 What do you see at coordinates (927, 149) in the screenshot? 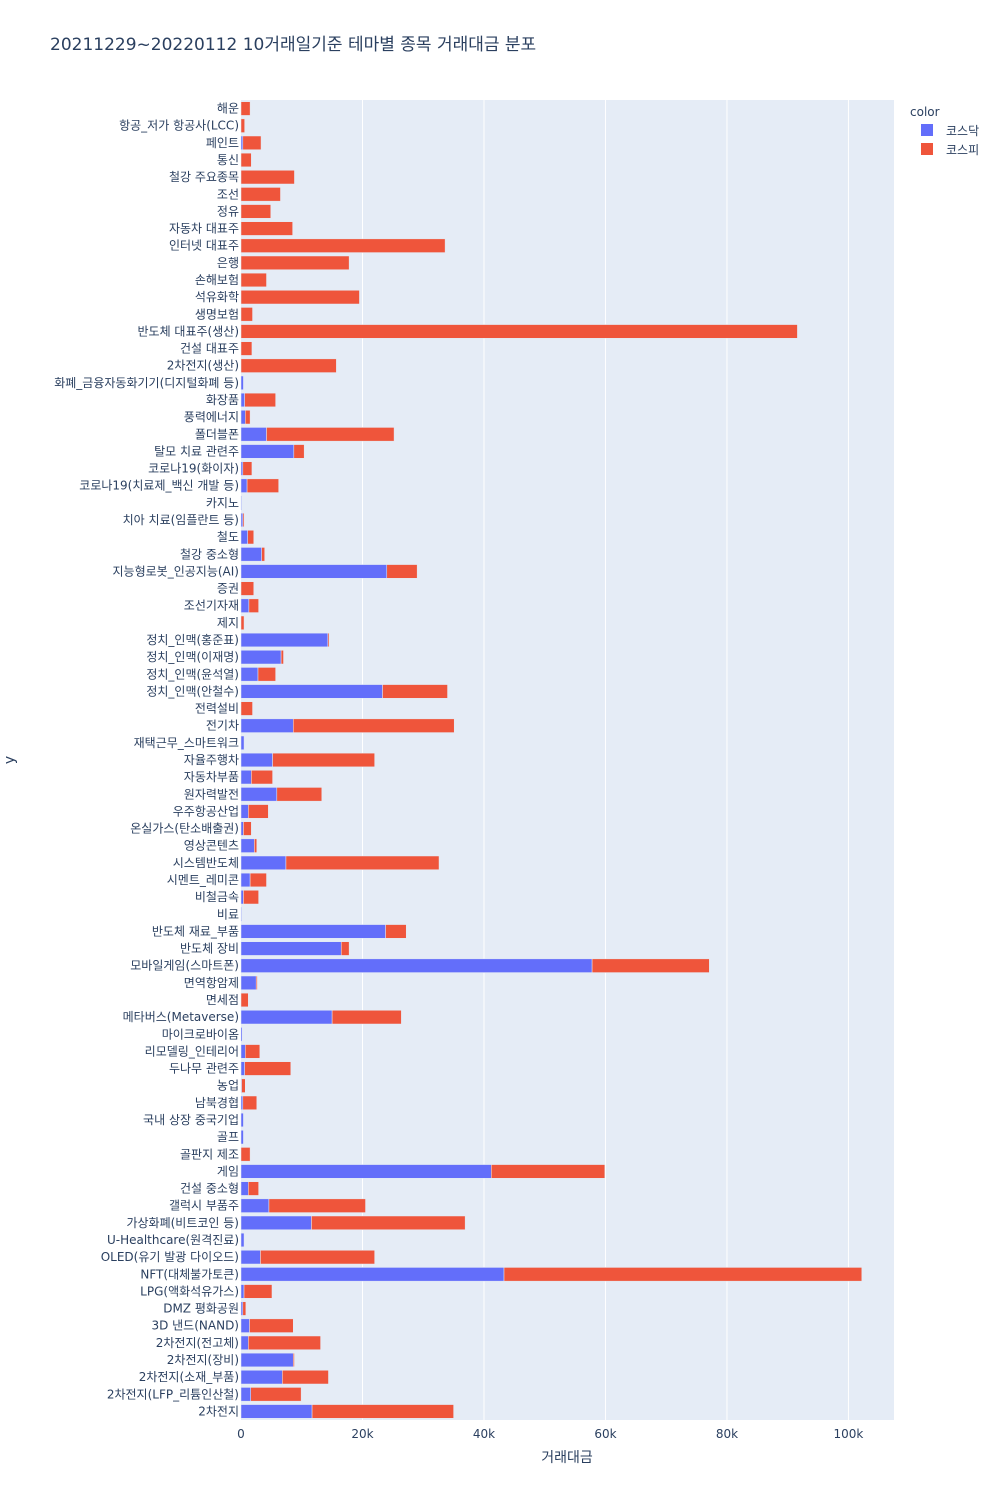
I see `legend-swatch-kospi` at bounding box center [927, 149].